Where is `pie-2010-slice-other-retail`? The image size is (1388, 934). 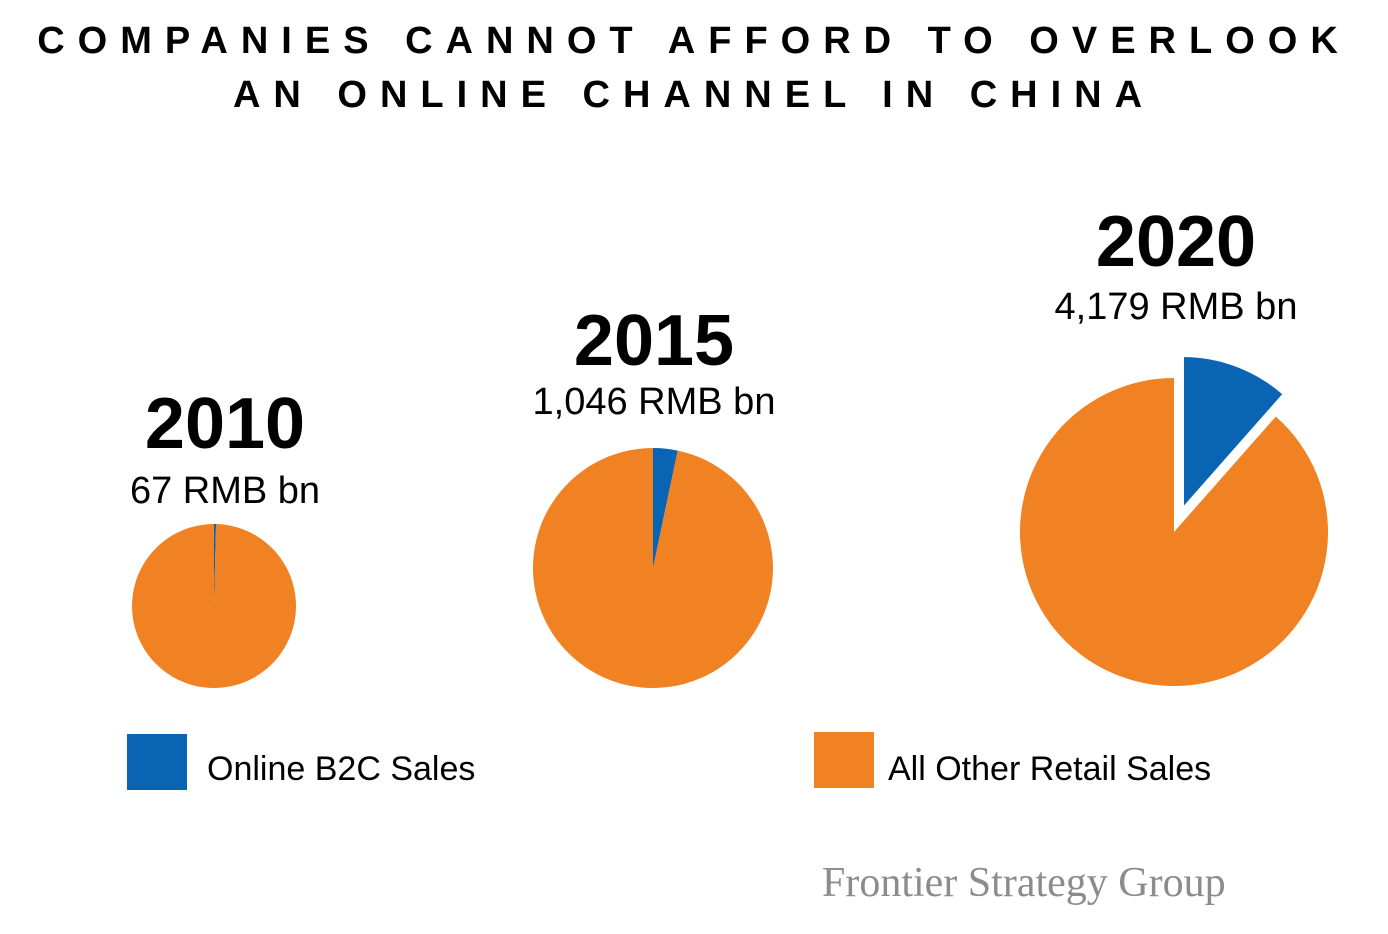 pie-2010-slice-other-retail is located at coordinates (214, 606).